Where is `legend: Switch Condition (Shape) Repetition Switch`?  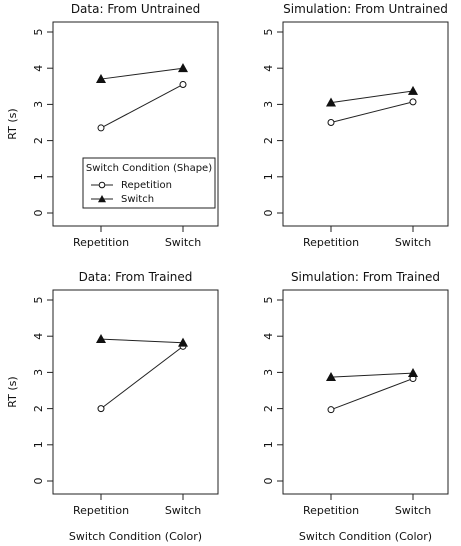 legend: Switch Condition (Shape) Repetition Switch is located at coordinates (149, 183).